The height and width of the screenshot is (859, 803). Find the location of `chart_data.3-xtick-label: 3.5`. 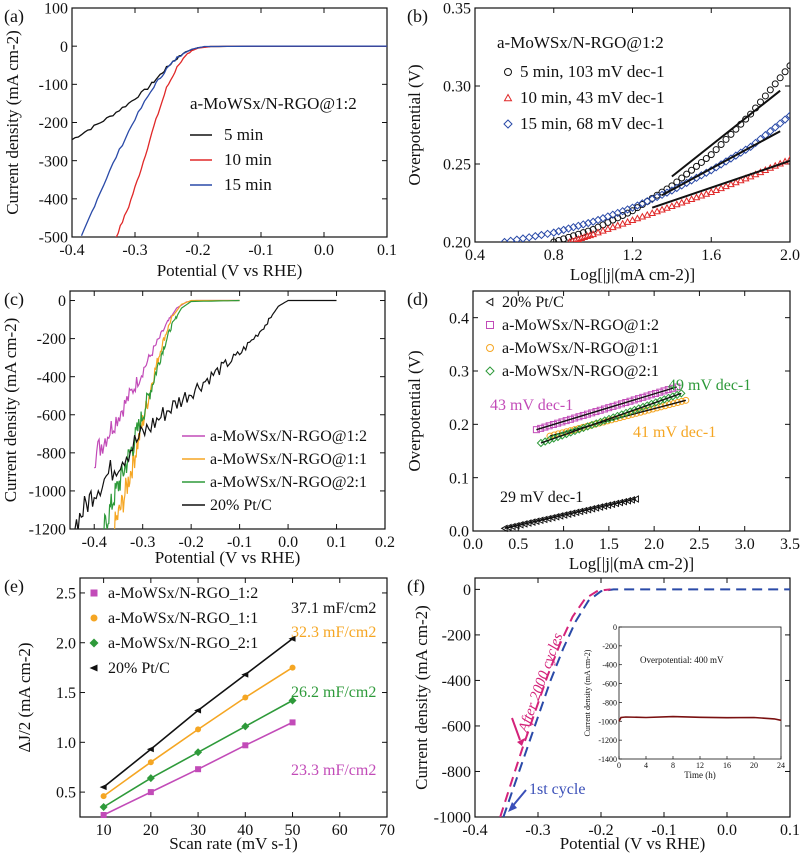

chart_data.3-xtick-label: 3.5 is located at coordinates (790, 544).